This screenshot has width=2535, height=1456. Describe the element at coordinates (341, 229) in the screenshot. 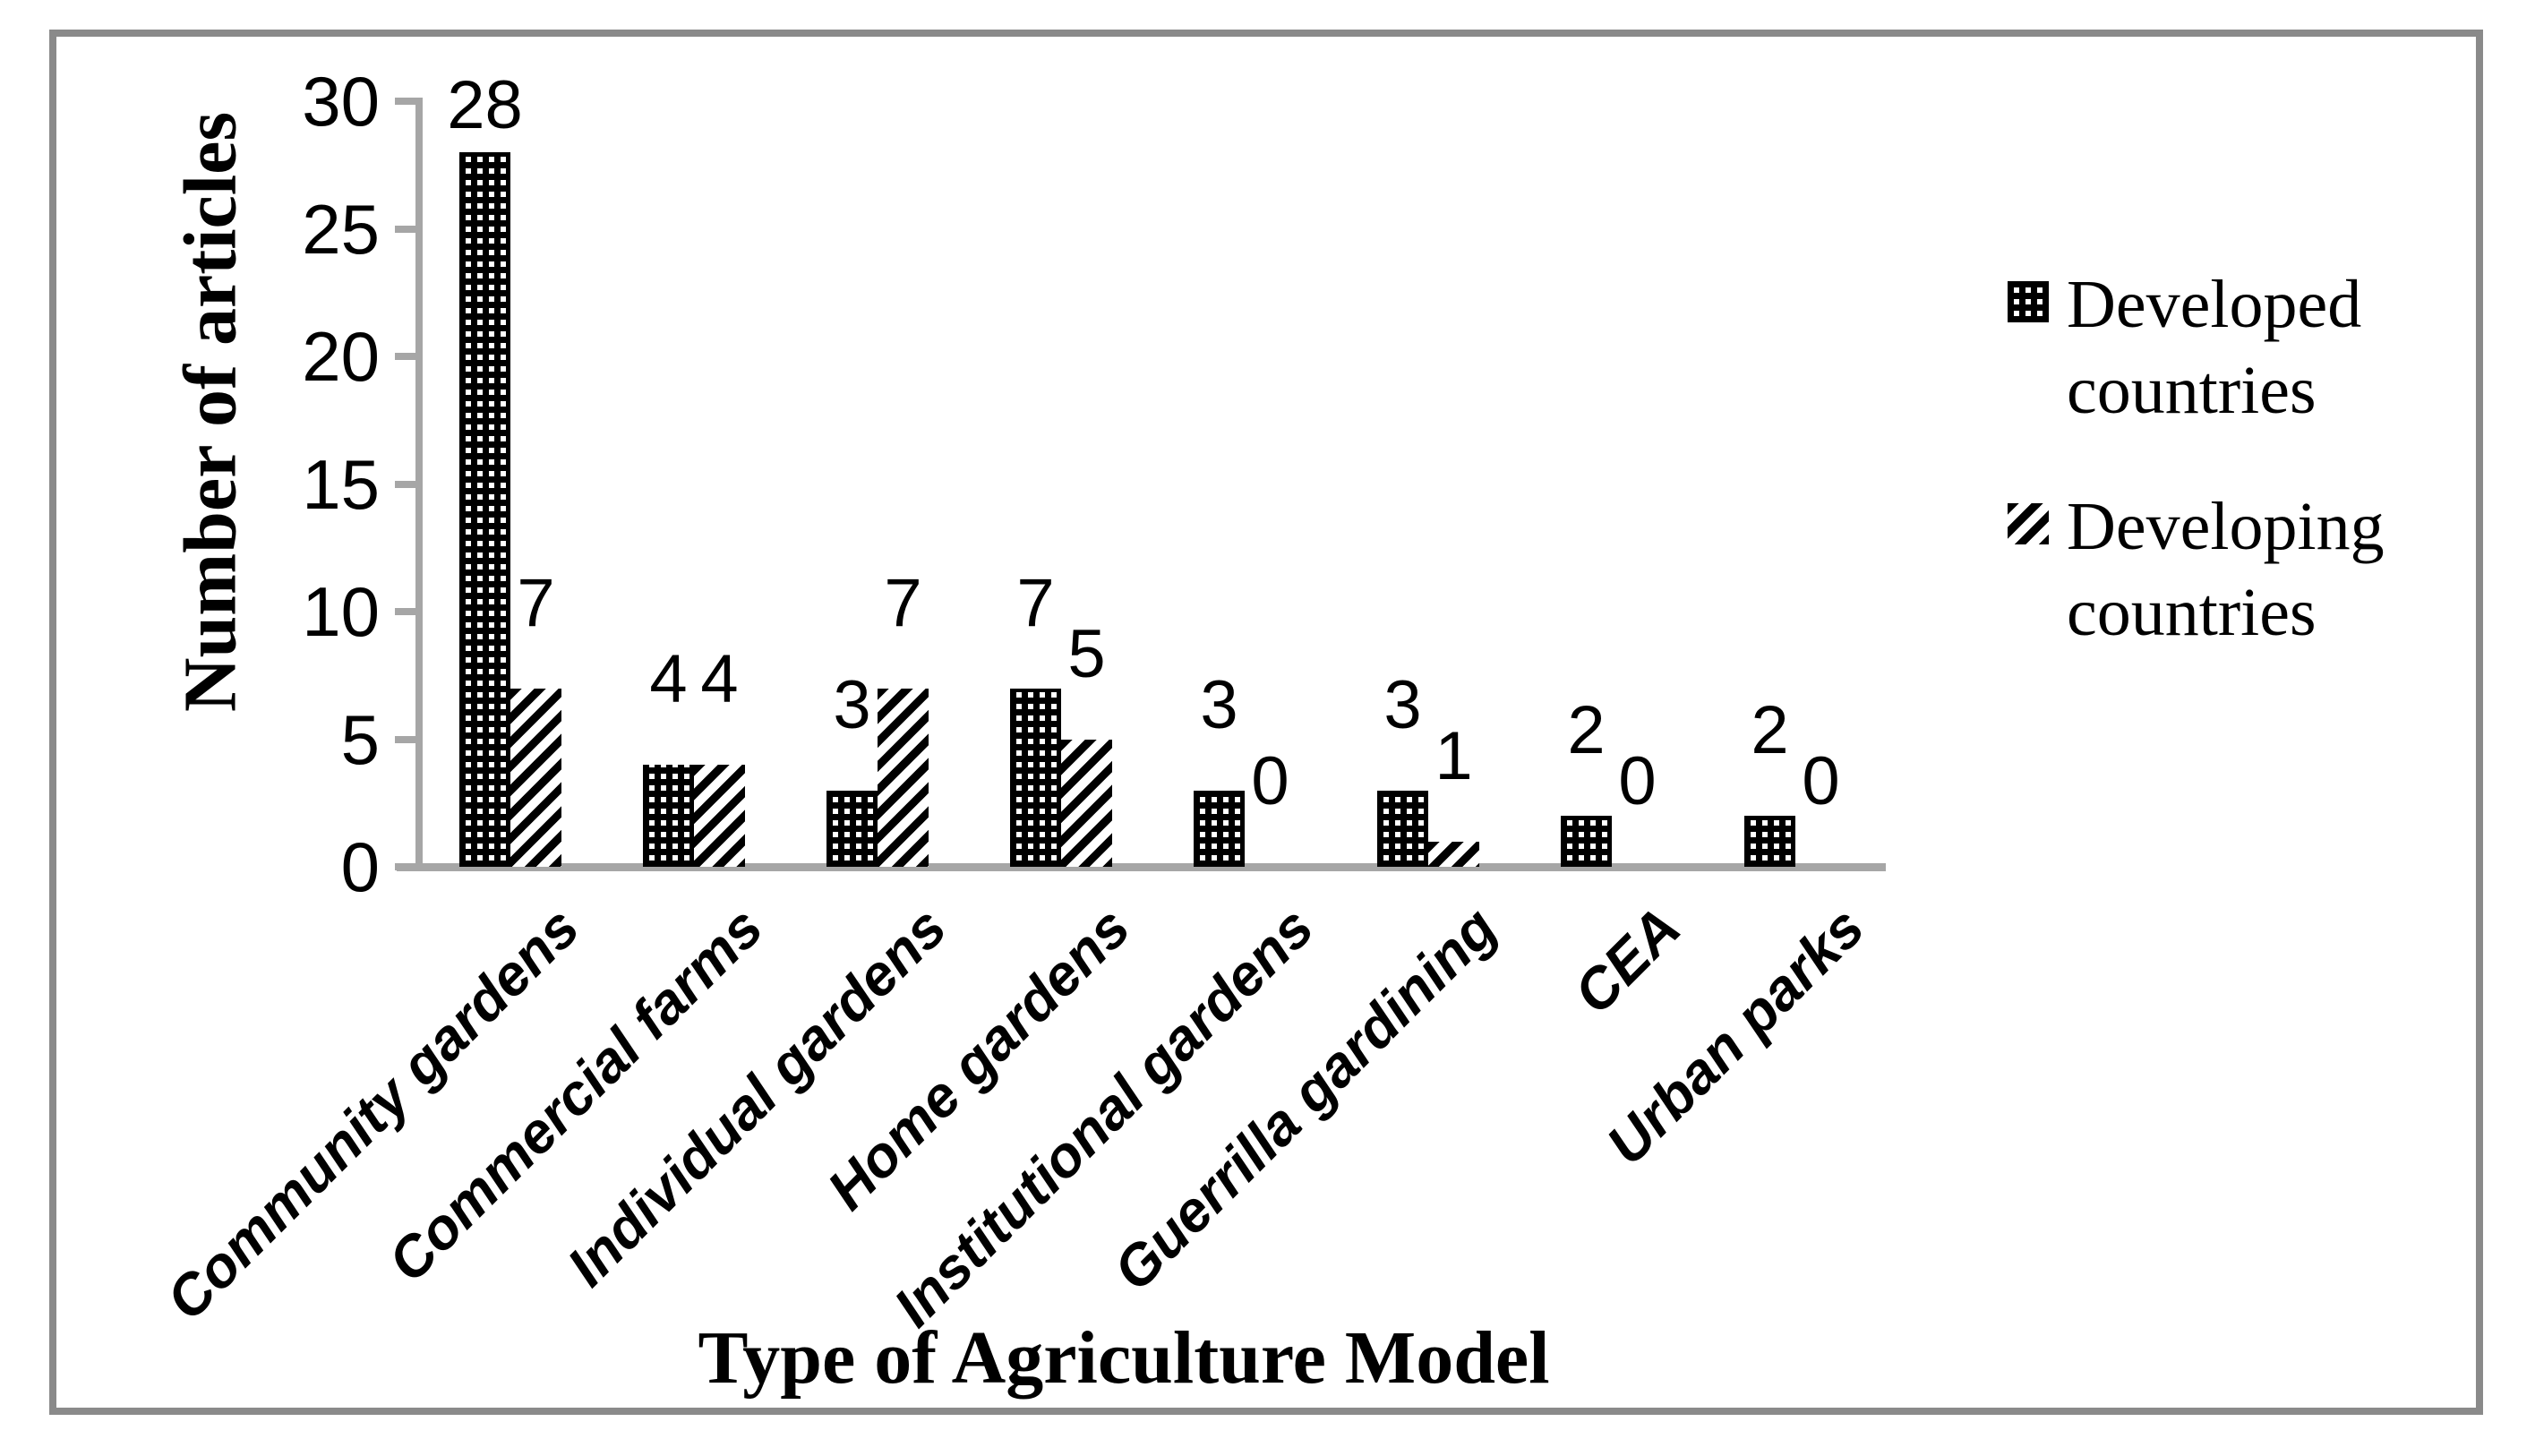

I see `y-tick-label: 25` at that location.